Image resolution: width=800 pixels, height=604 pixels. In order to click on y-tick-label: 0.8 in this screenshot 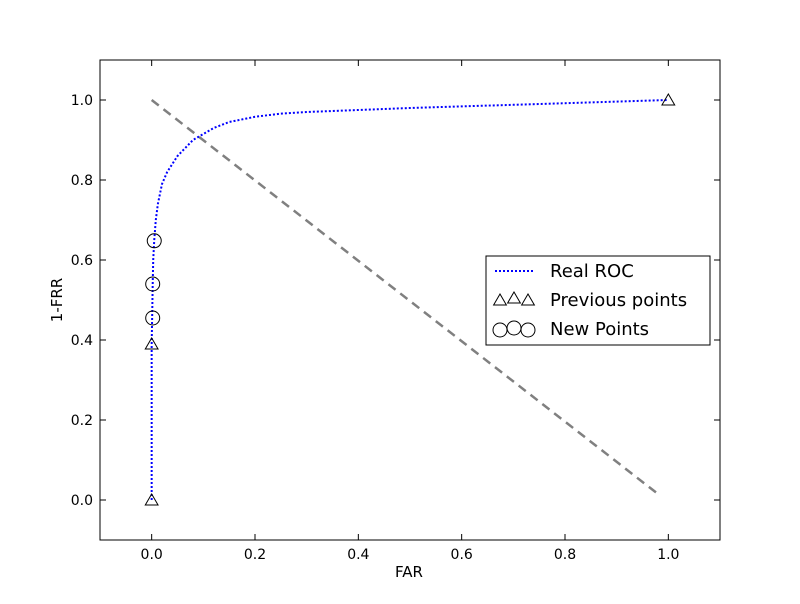, I will do `click(82, 181)`.